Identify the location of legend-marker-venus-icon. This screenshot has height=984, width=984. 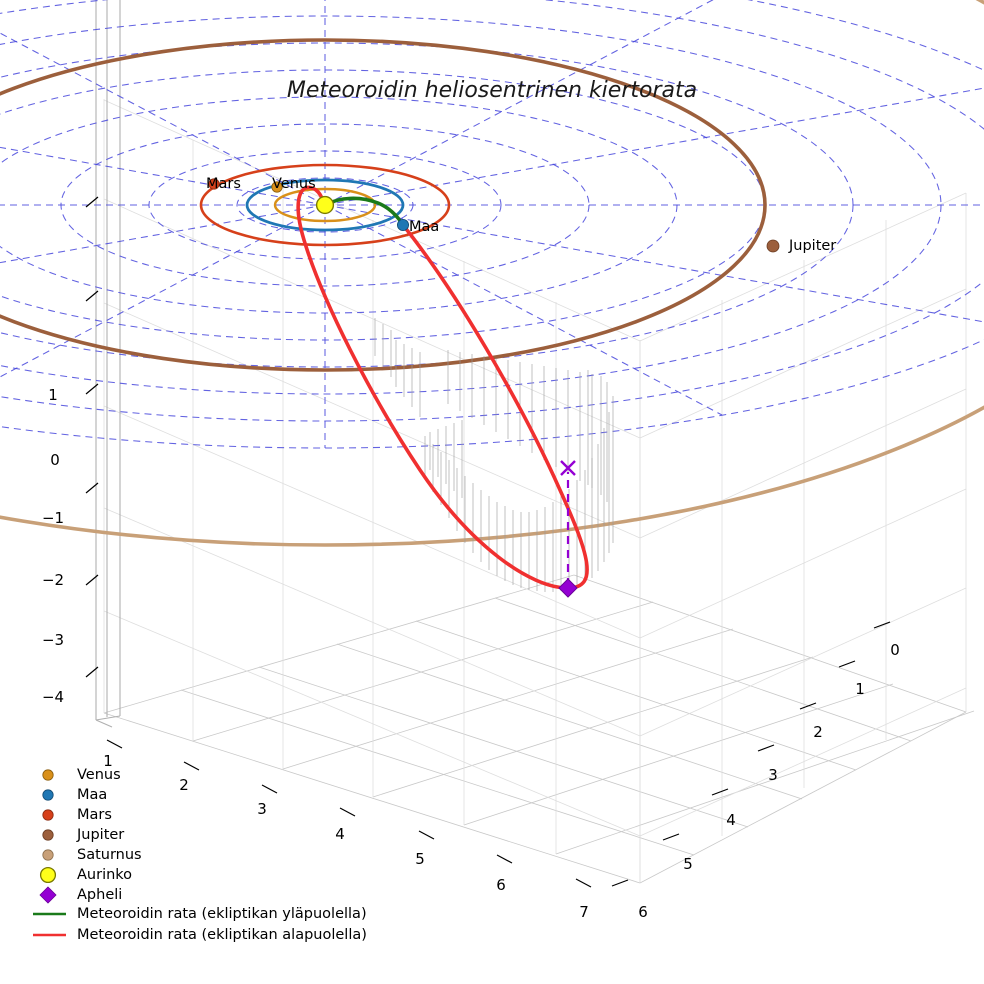
(48, 775).